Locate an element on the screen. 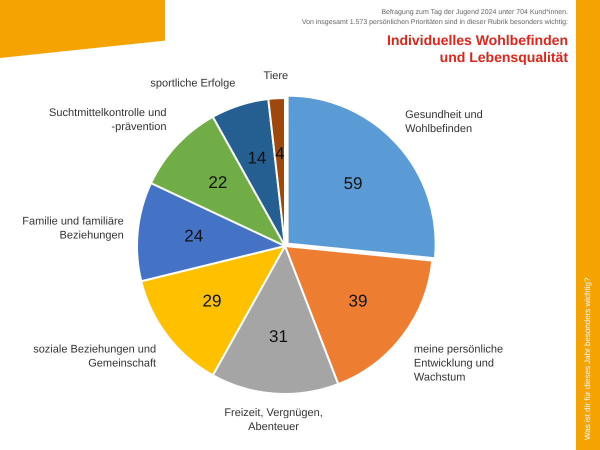 The width and height of the screenshot is (600, 450). slice-label: meine persönliche Entwicklung und Wachstum is located at coordinates (459, 364).